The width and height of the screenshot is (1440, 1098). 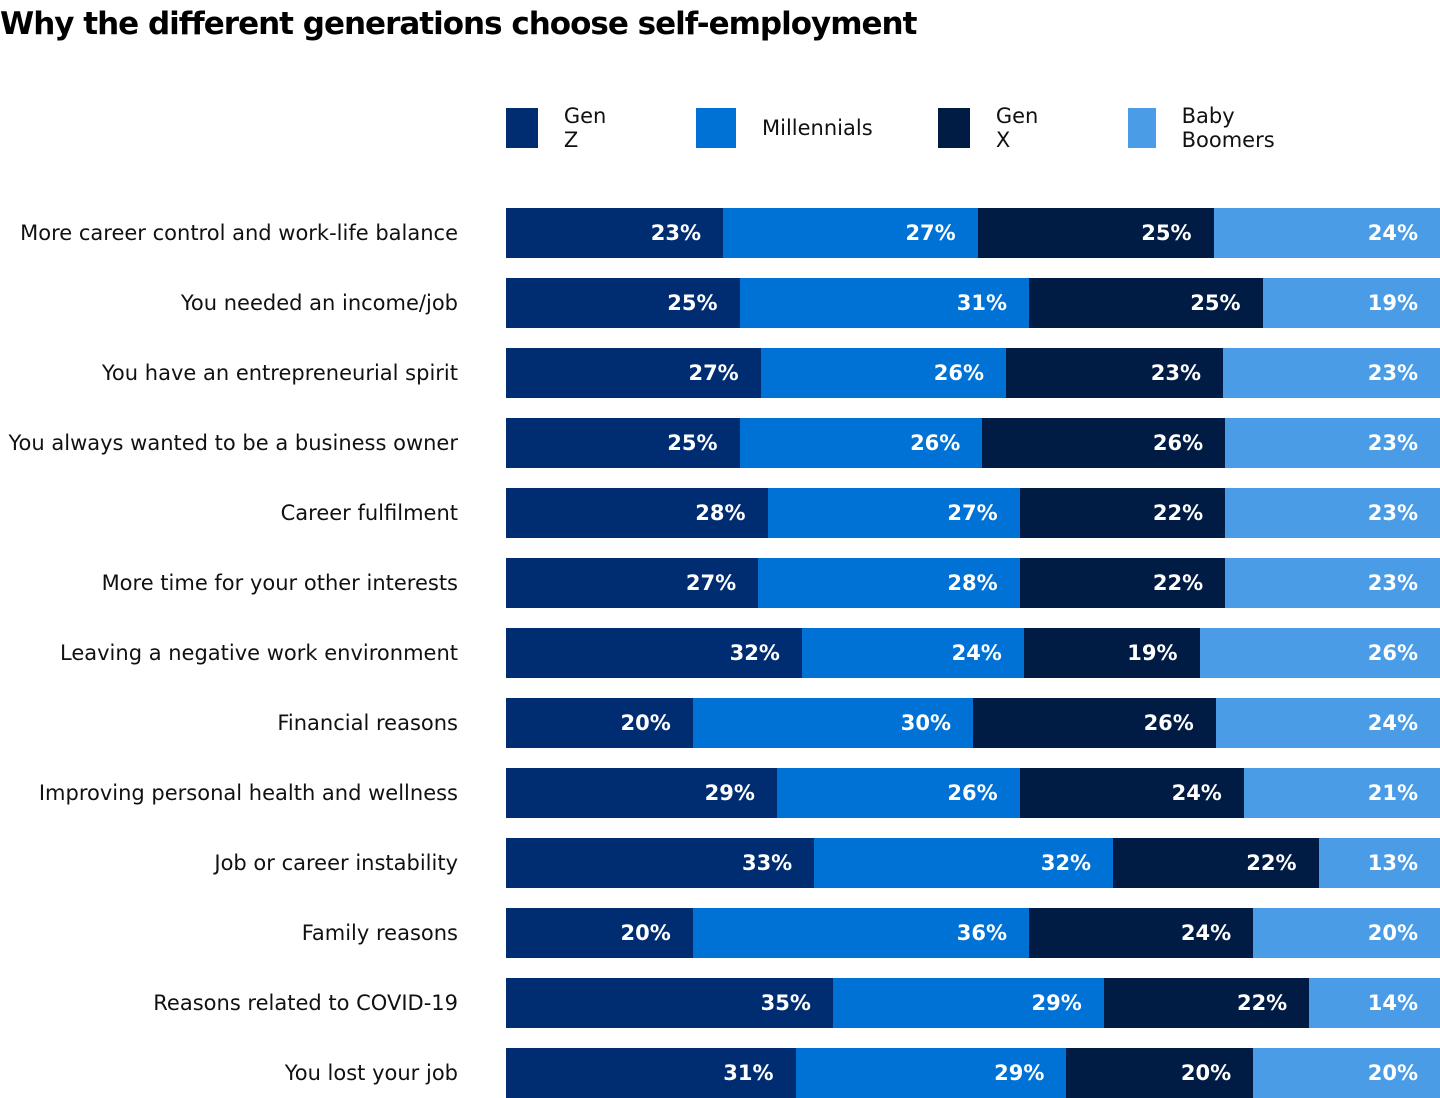 I want to click on category-label: Job or career instability, so click(x=336, y=863).